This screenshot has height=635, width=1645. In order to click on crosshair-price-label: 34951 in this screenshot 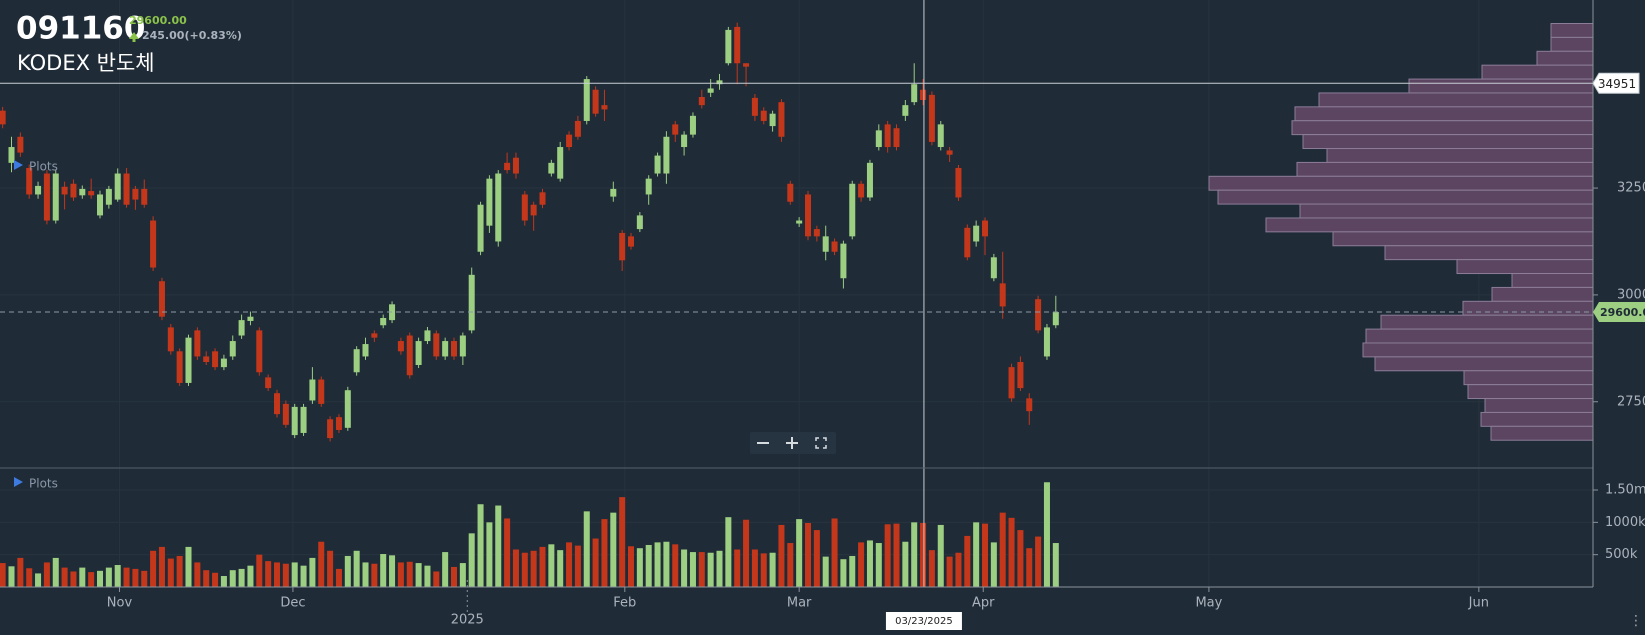, I will do `click(1617, 84)`.